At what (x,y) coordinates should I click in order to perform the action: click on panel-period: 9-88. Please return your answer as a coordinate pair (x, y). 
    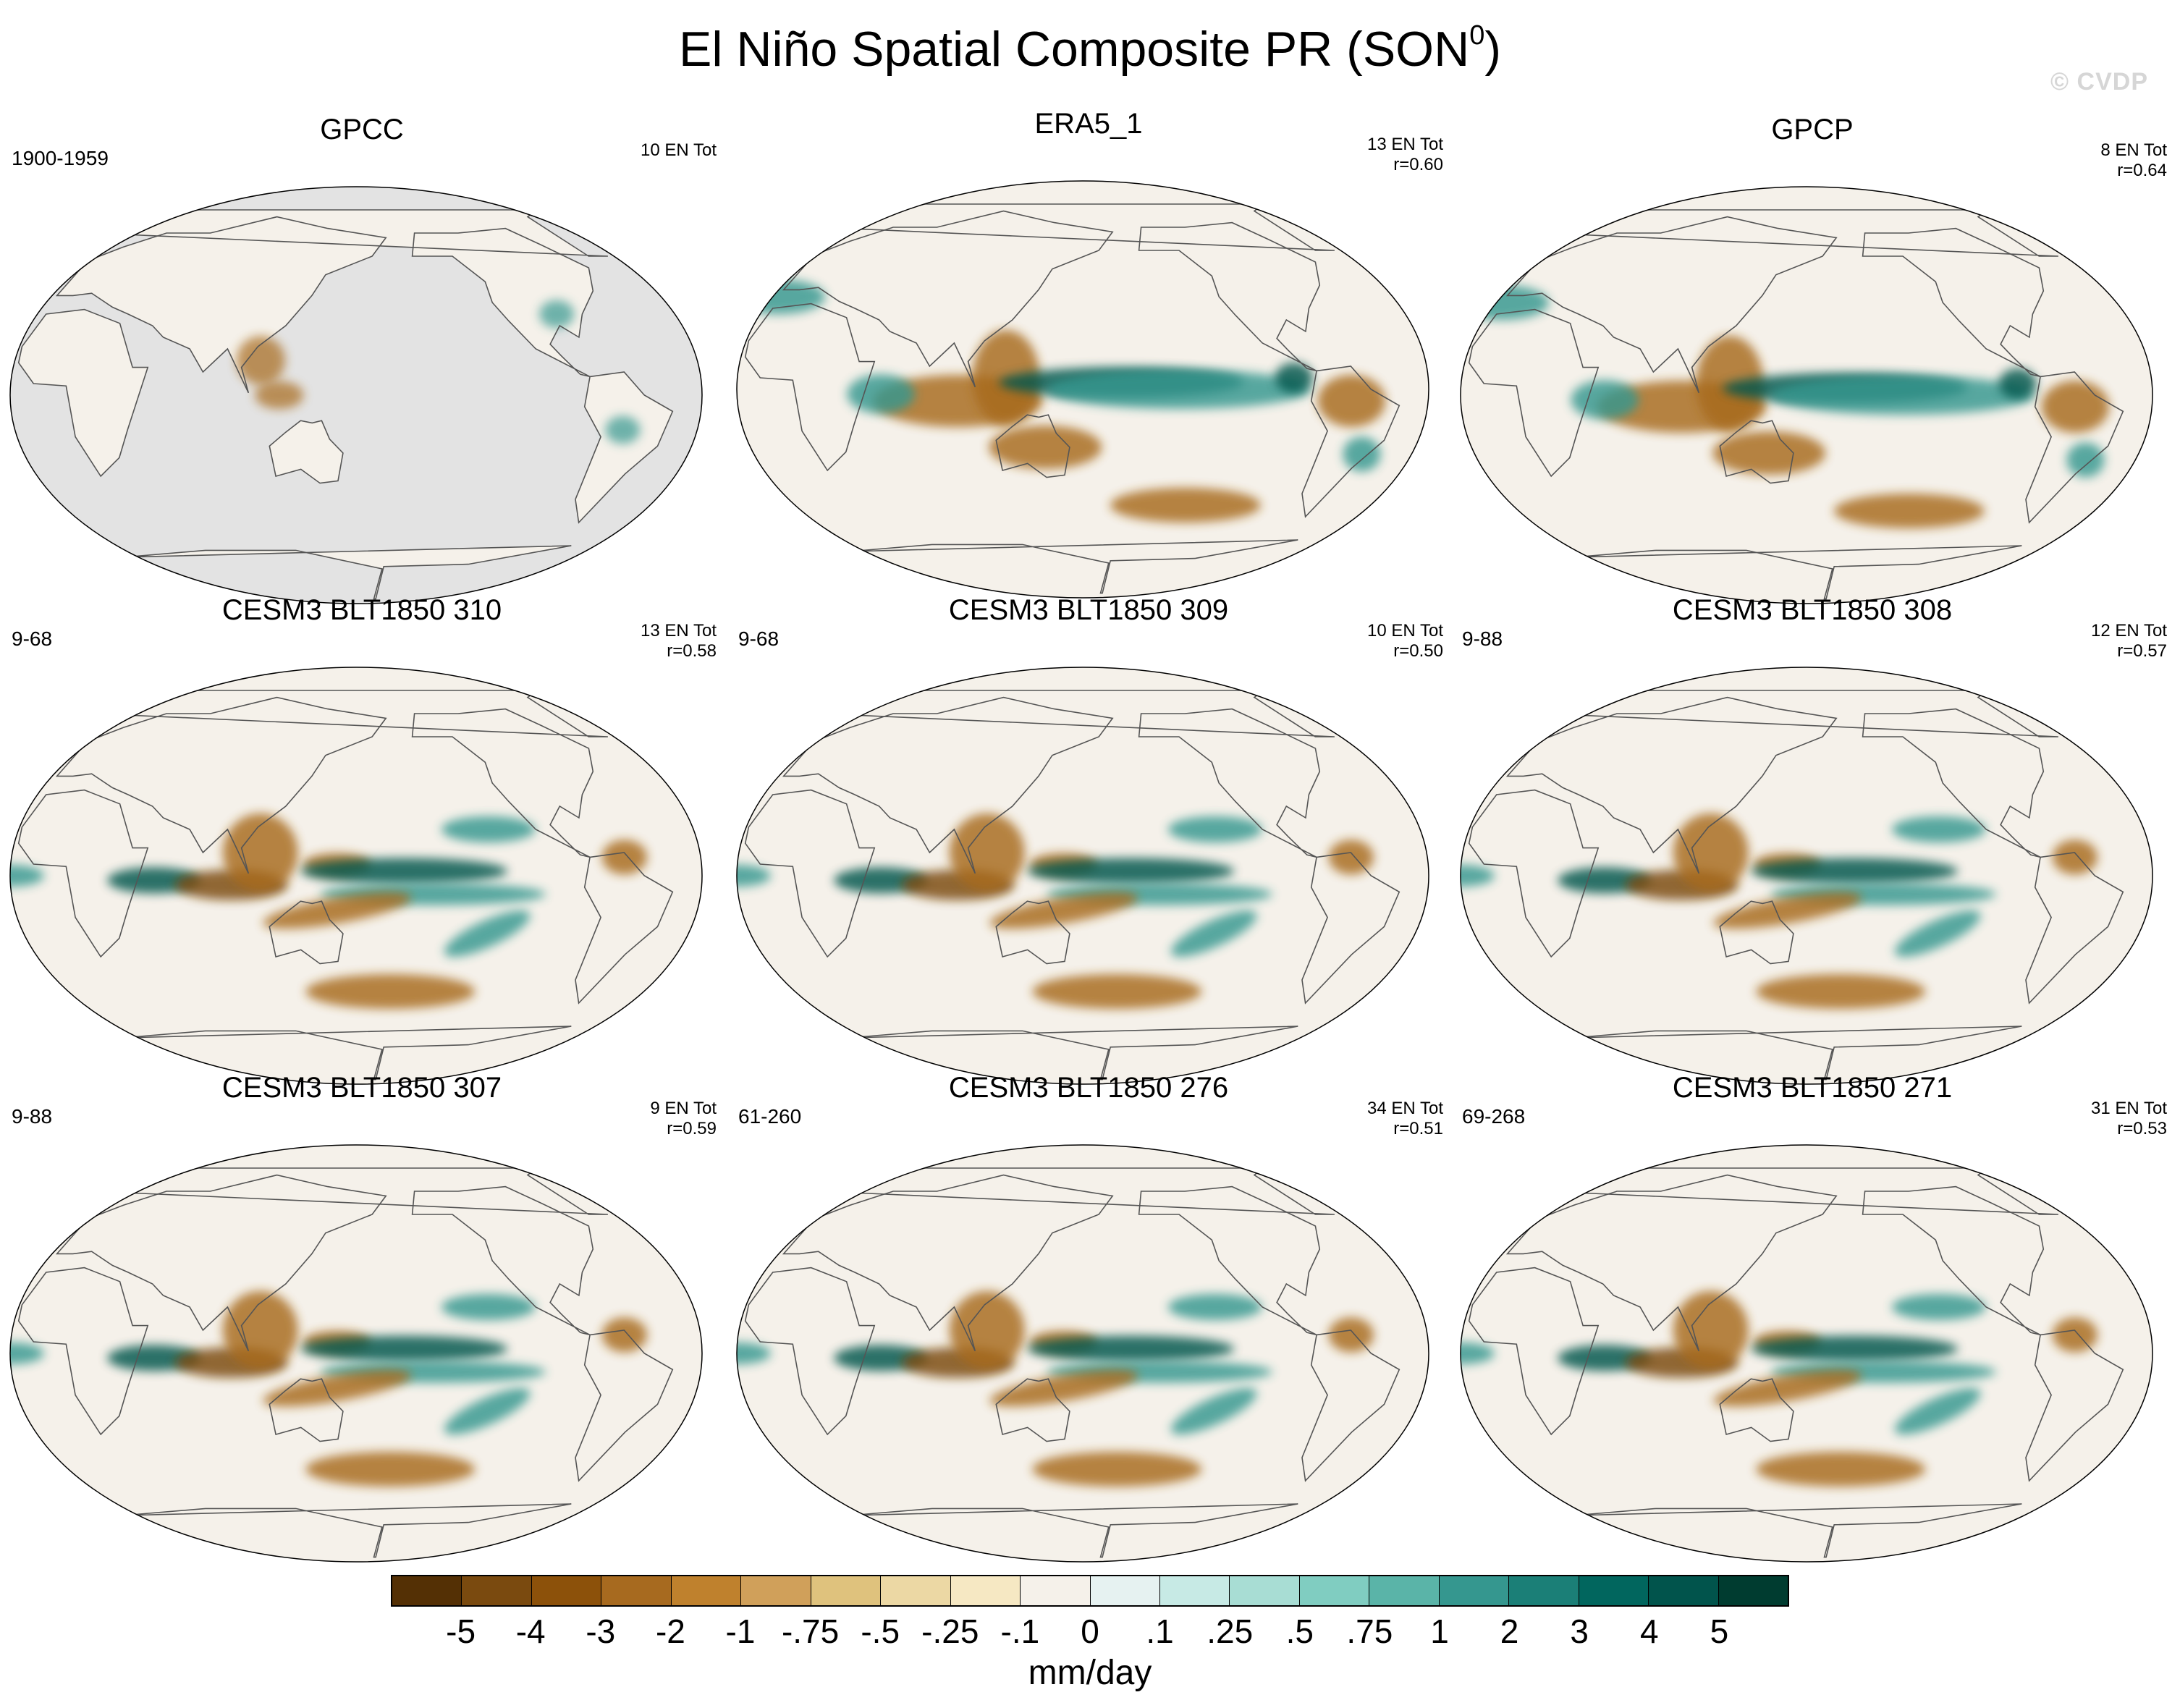
    Looking at the image, I should click on (32, 1116).